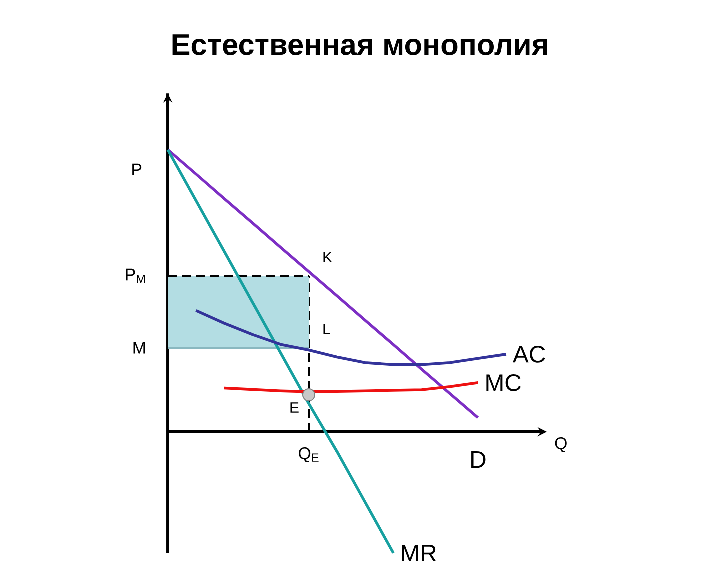 This screenshot has height=565, width=720. What do you see at coordinates (503, 383) in the screenshot?
I see `series-label: MC` at bounding box center [503, 383].